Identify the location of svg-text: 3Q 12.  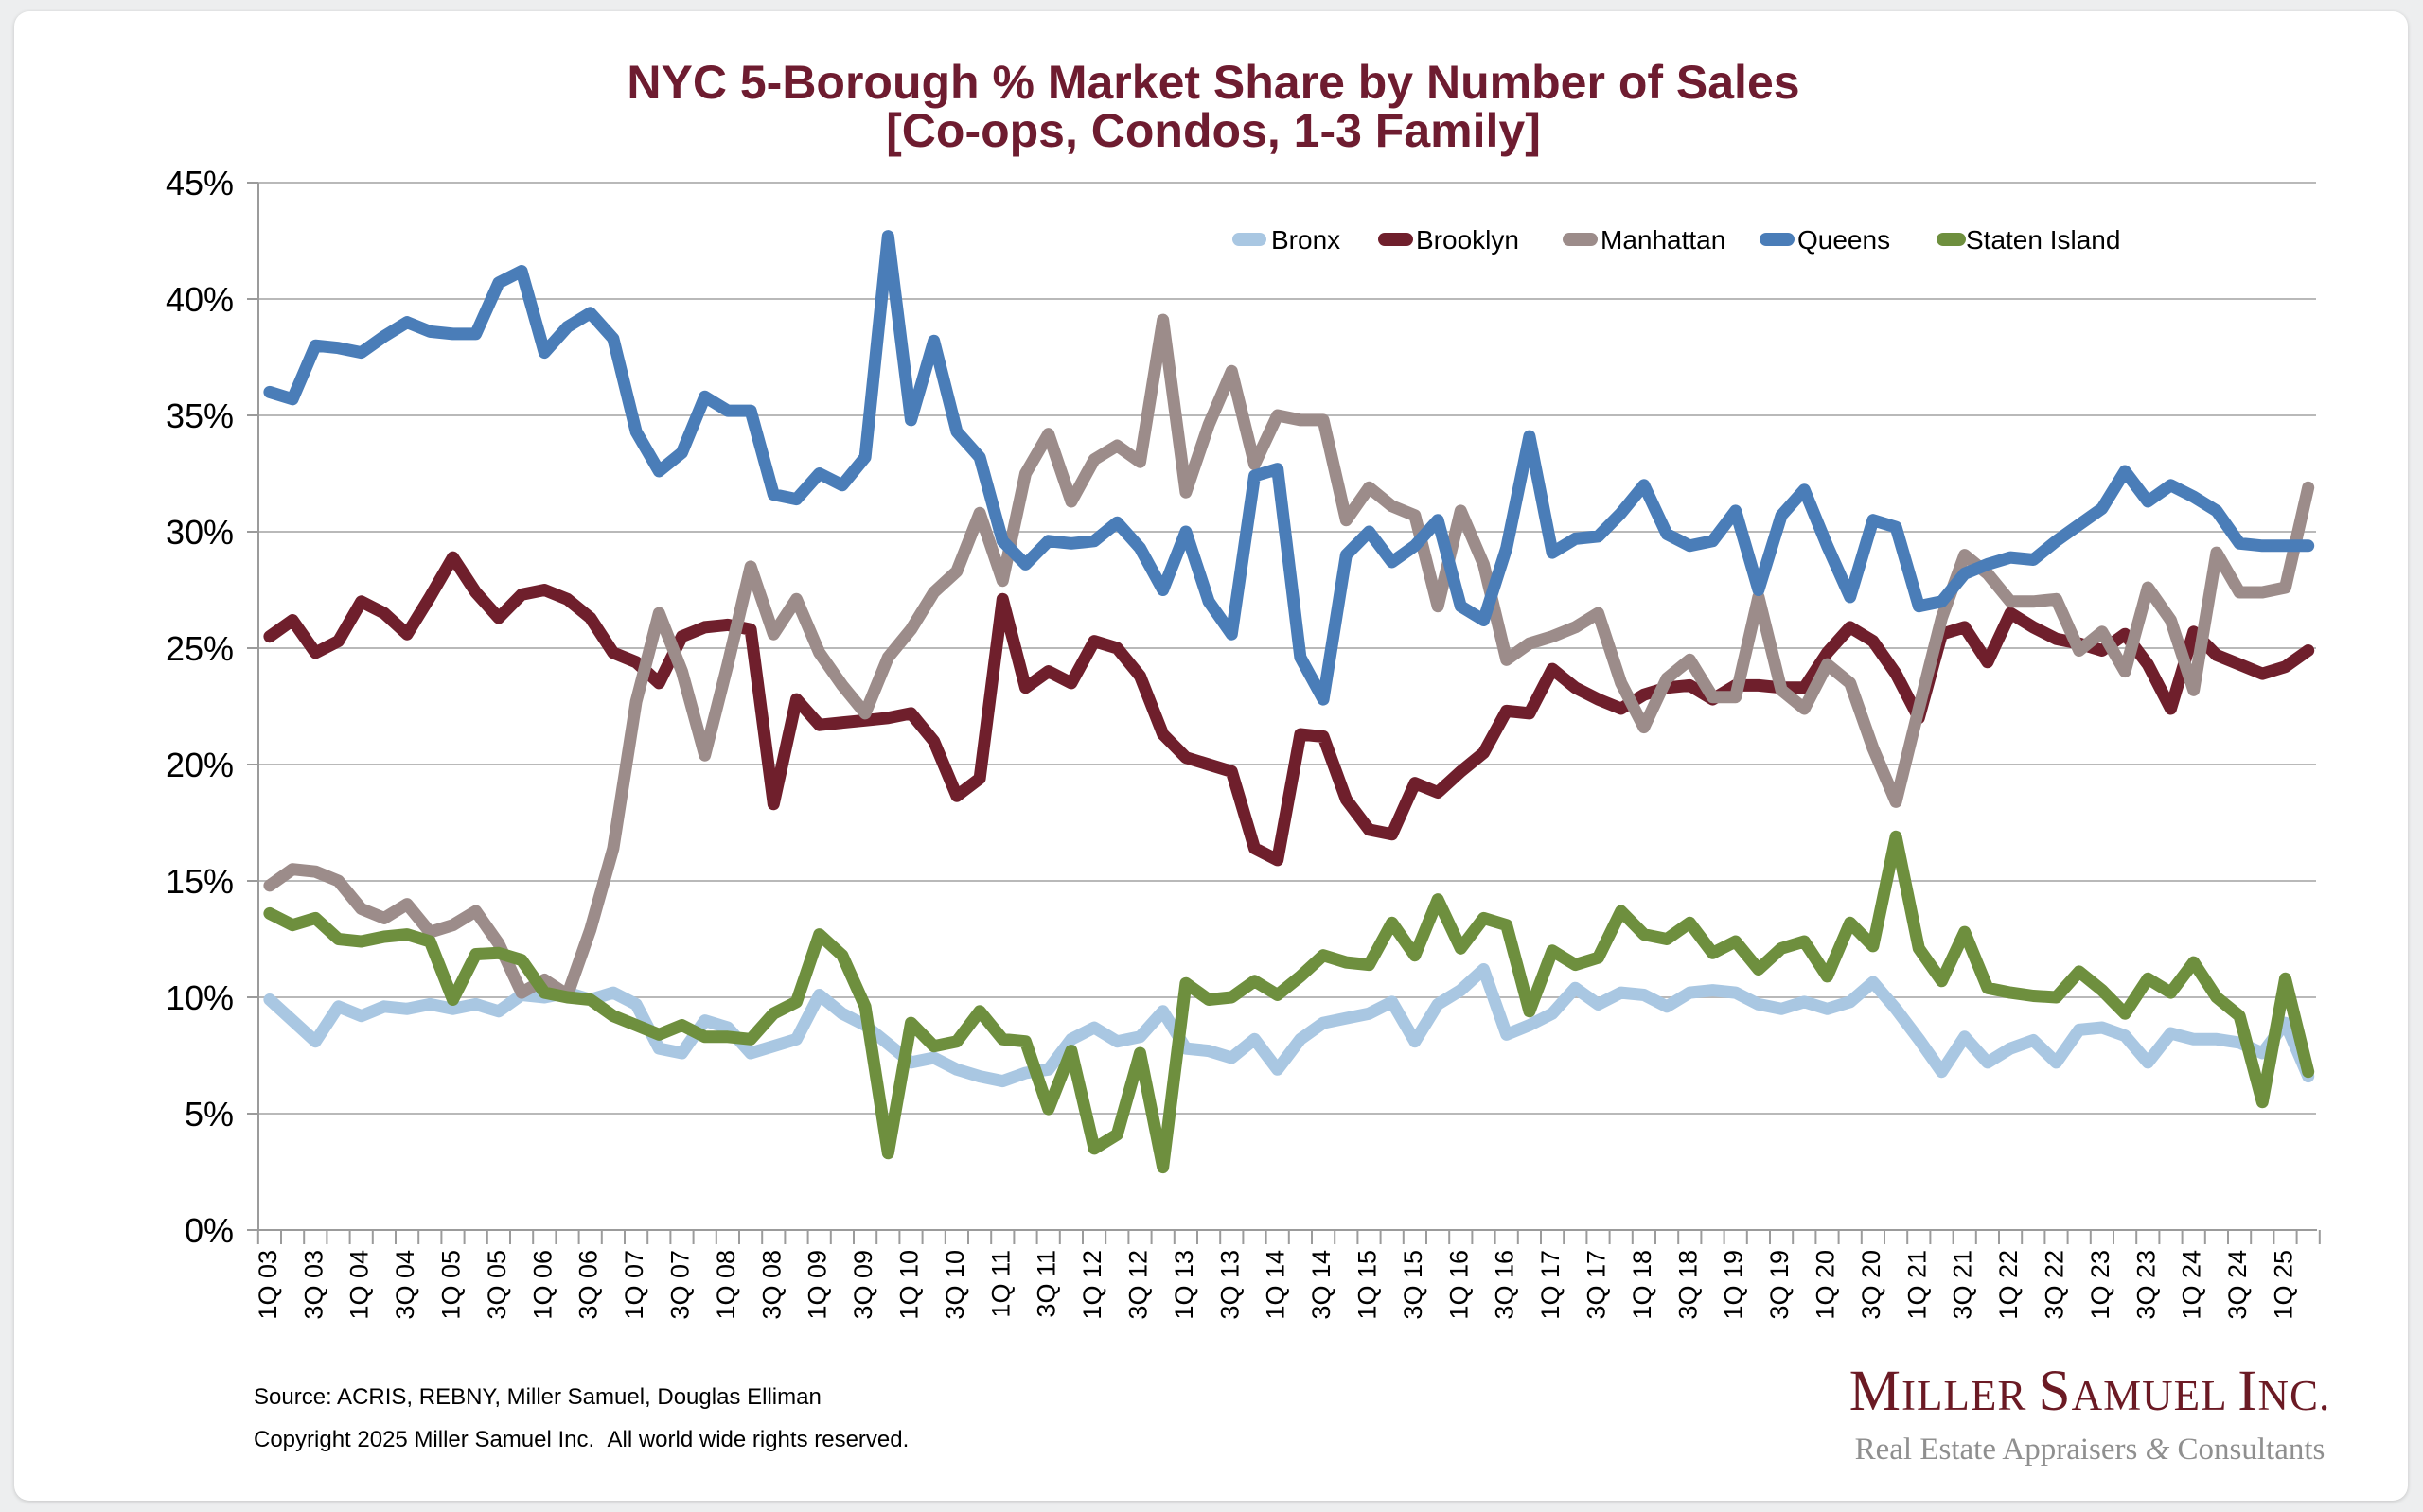
(1138, 1285).